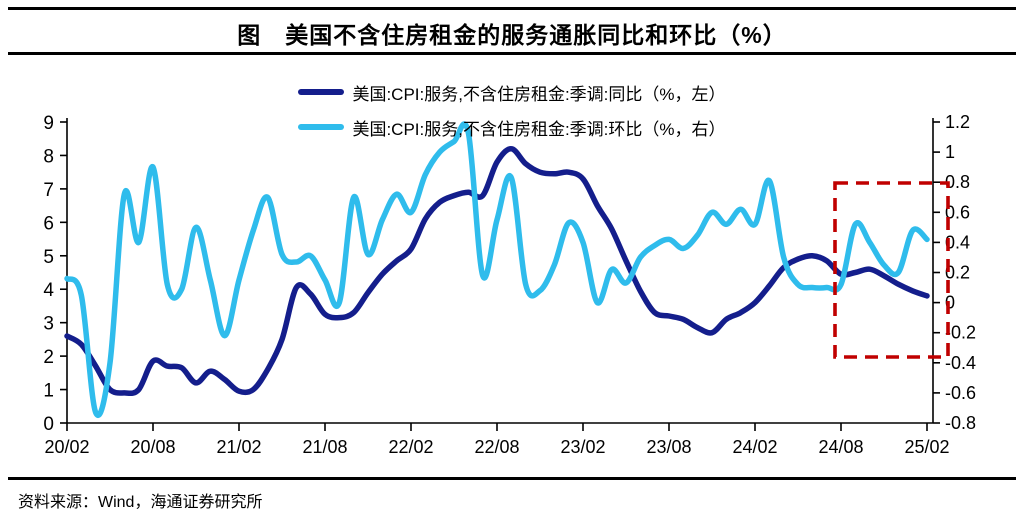 Image resolution: width=1024 pixels, height=516 pixels. Describe the element at coordinates (668, 447) in the screenshot. I see `x-tick-label: 23/08` at that location.